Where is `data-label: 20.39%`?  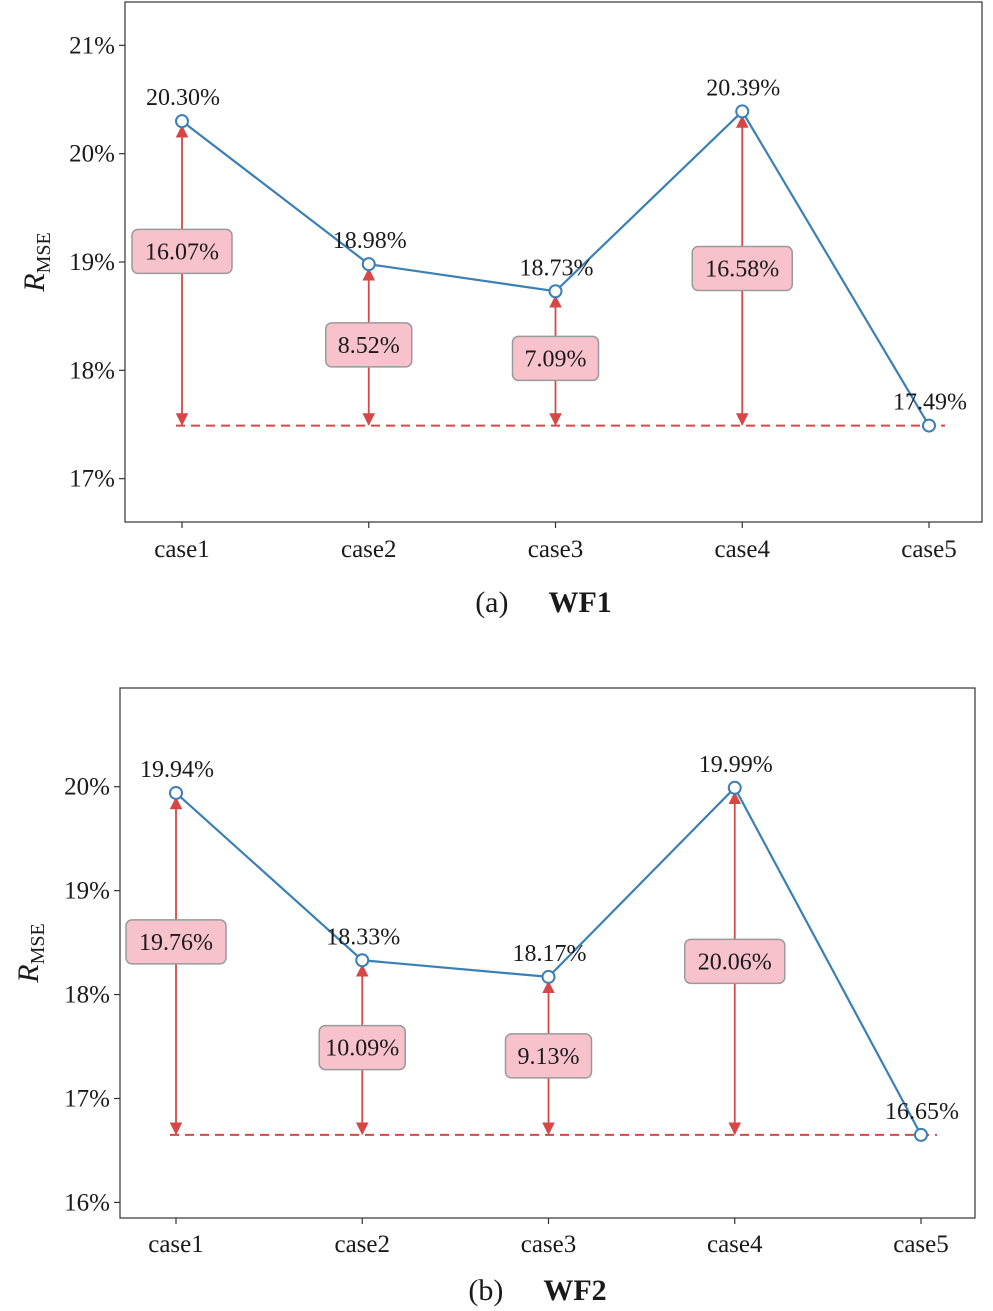 data-label: 20.39% is located at coordinates (743, 88).